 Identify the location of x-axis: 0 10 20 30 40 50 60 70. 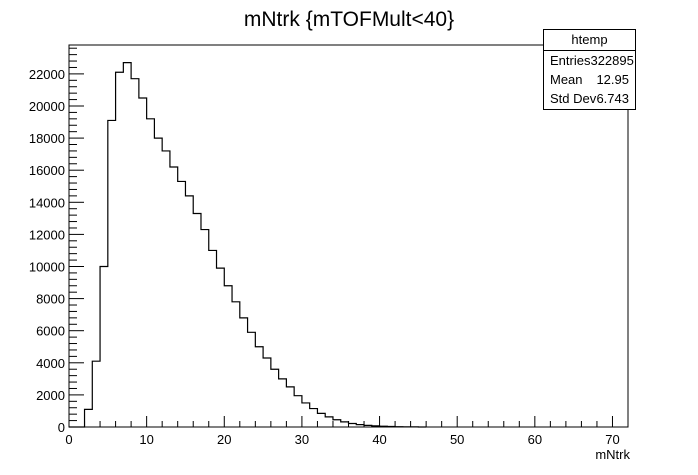
(347, 431).